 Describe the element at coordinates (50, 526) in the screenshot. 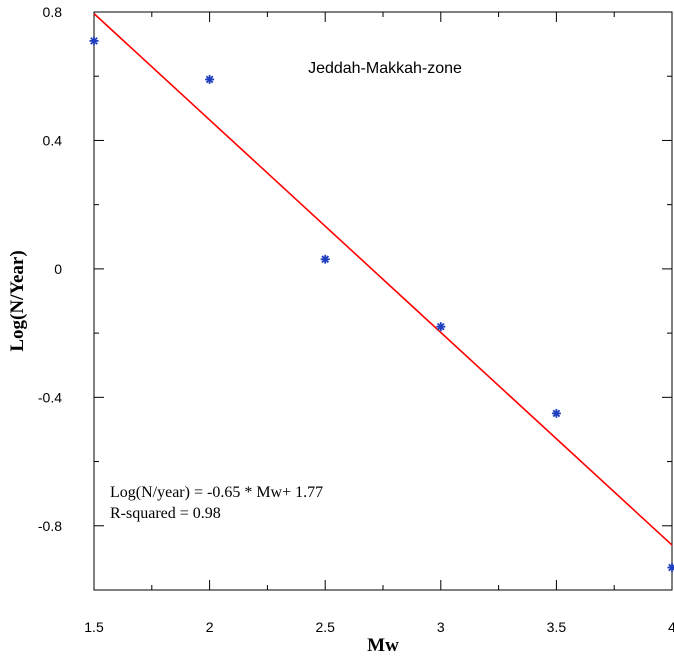

I see `y-tick-label: -0.8` at that location.